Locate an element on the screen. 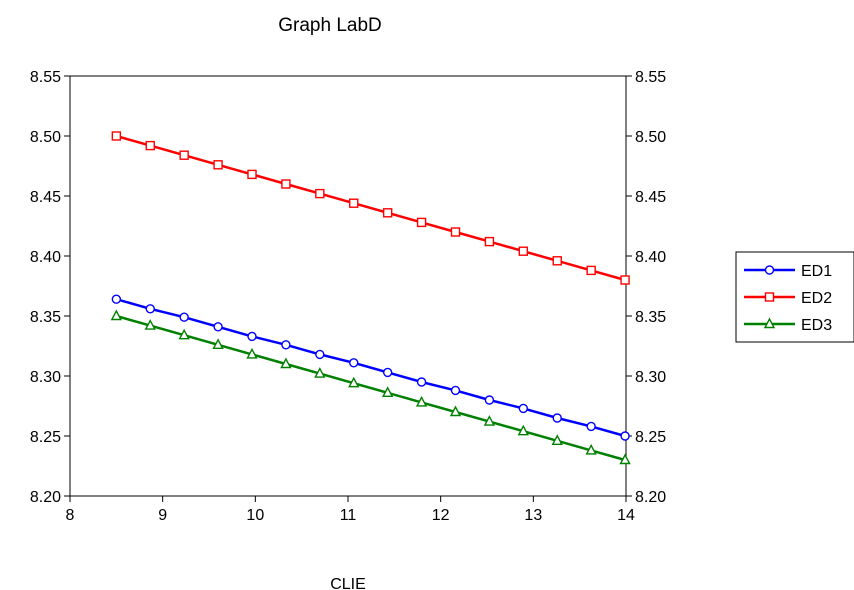 The width and height of the screenshot is (854, 590). y-tick-label-left: 8.50 is located at coordinates (45, 137).